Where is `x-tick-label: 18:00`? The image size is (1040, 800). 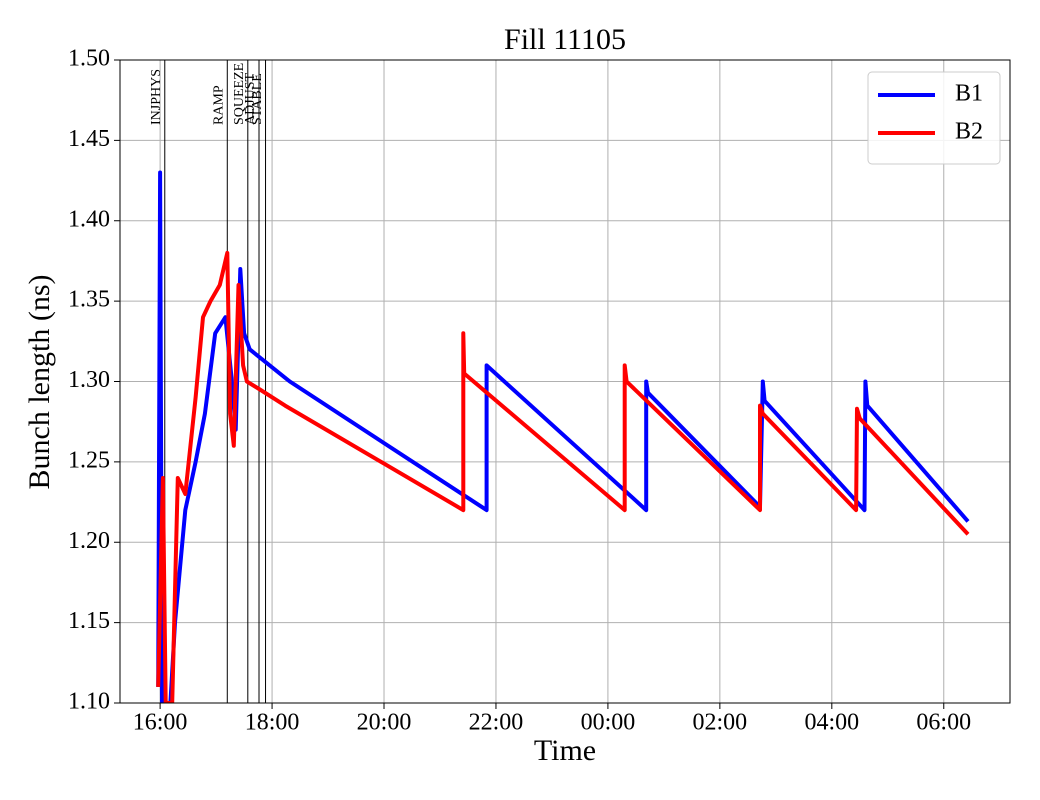 x-tick-label: 18:00 is located at coordinates (272, 723).